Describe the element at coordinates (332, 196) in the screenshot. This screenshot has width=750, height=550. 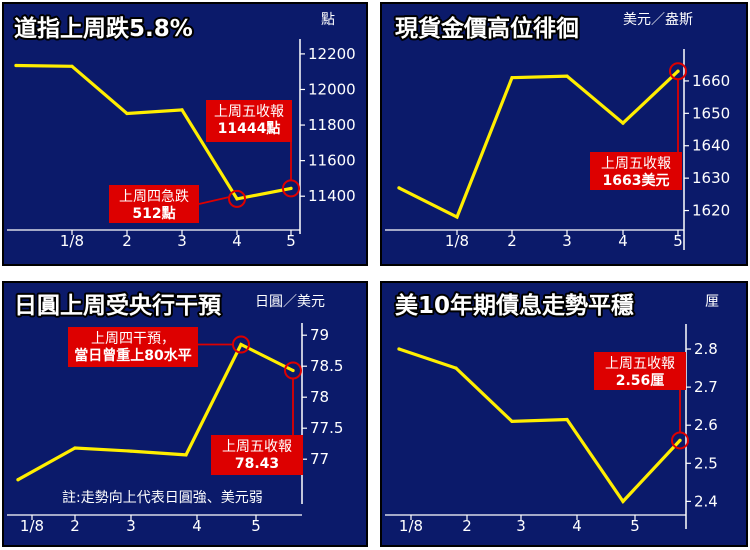
I see `y-tick-label: 11400` at that location.